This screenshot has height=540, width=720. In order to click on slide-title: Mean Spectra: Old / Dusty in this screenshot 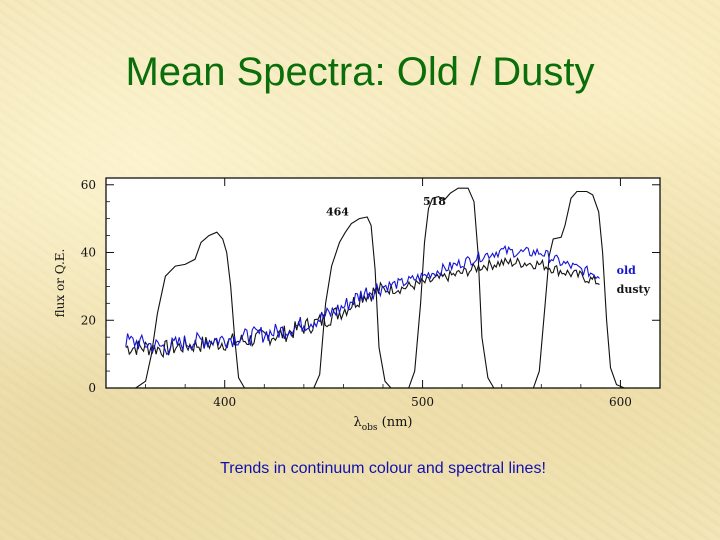, I will do `click(360, 72)`.